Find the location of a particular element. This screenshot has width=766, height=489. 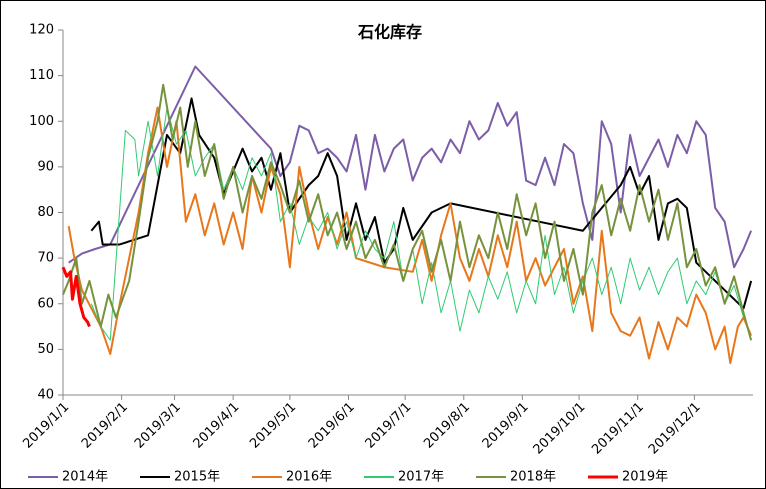

legend-label: 2019年 is located at coordinates (645, 477).